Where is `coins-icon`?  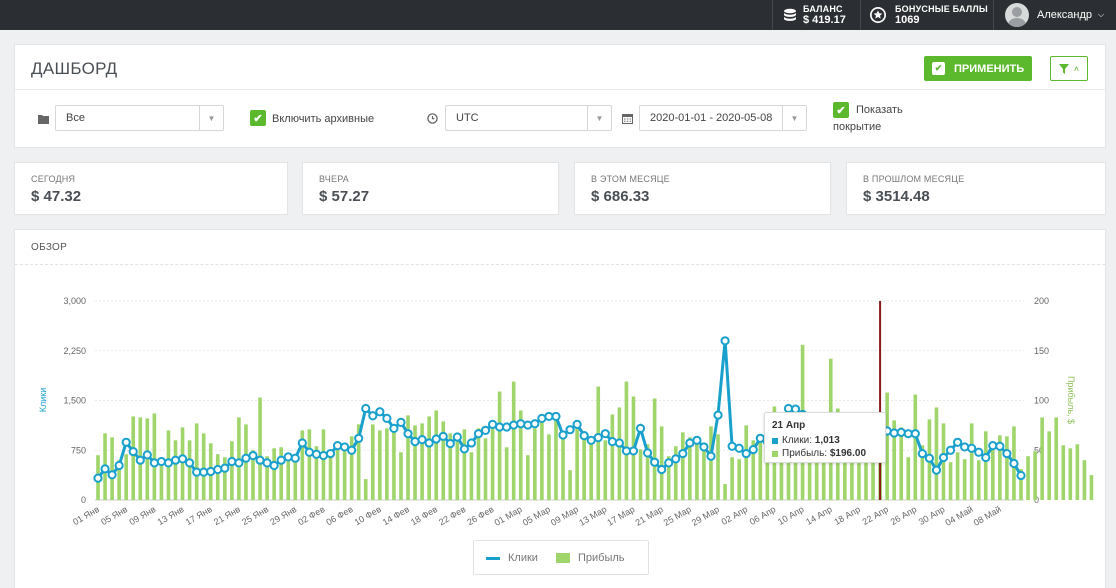 coins-icon is located at coordinates (790, 14).